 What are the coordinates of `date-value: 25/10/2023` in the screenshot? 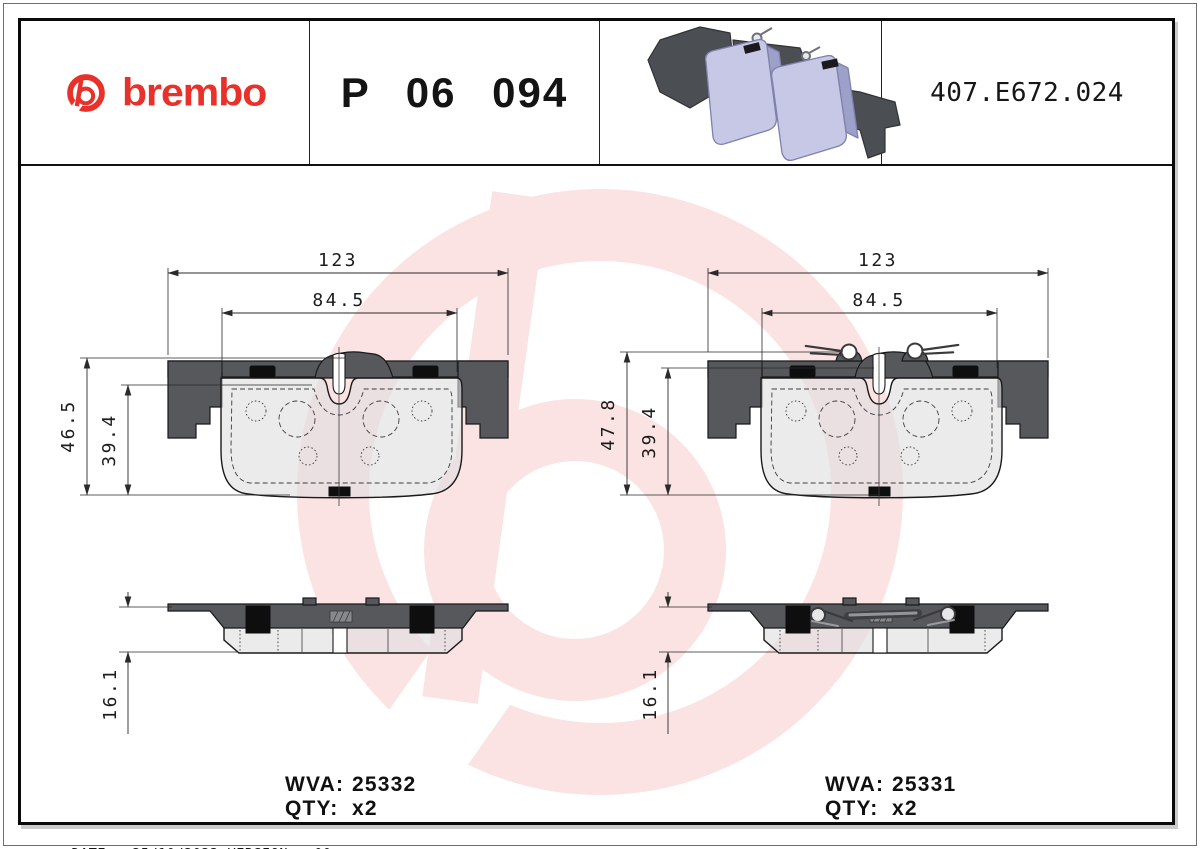 It's located at (175, 847).